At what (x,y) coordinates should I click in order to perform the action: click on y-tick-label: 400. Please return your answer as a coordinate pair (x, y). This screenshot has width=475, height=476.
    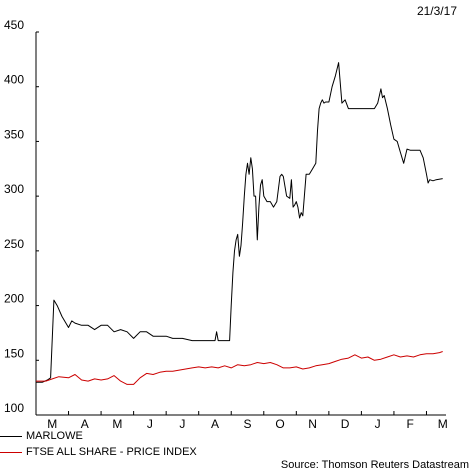
    Looking at the image, I should click on (14, 80).